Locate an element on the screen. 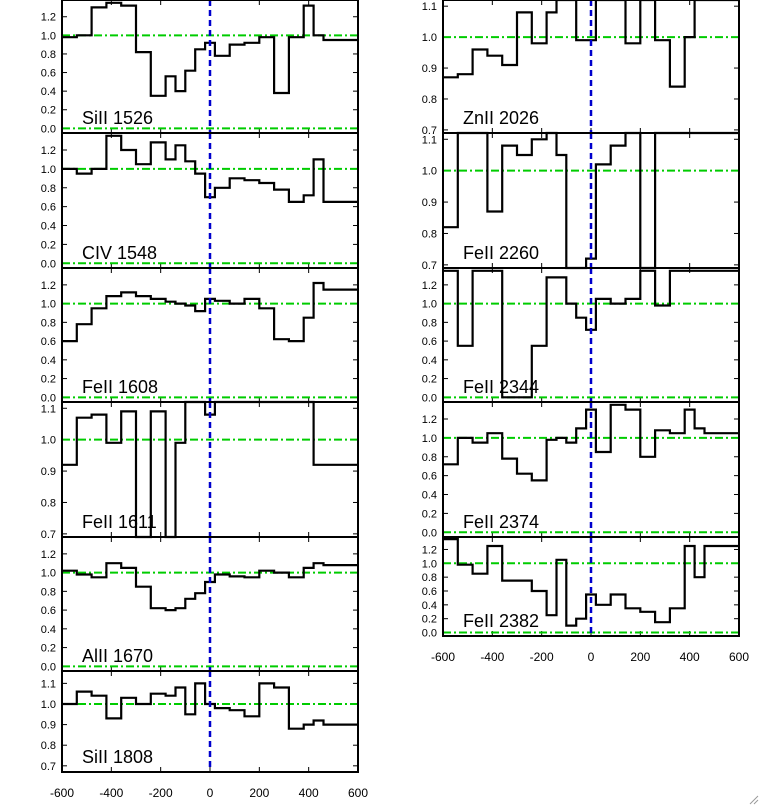 The image size is (761, 807). transition-label: FeII 2260 is located at coordinates (501, 253).